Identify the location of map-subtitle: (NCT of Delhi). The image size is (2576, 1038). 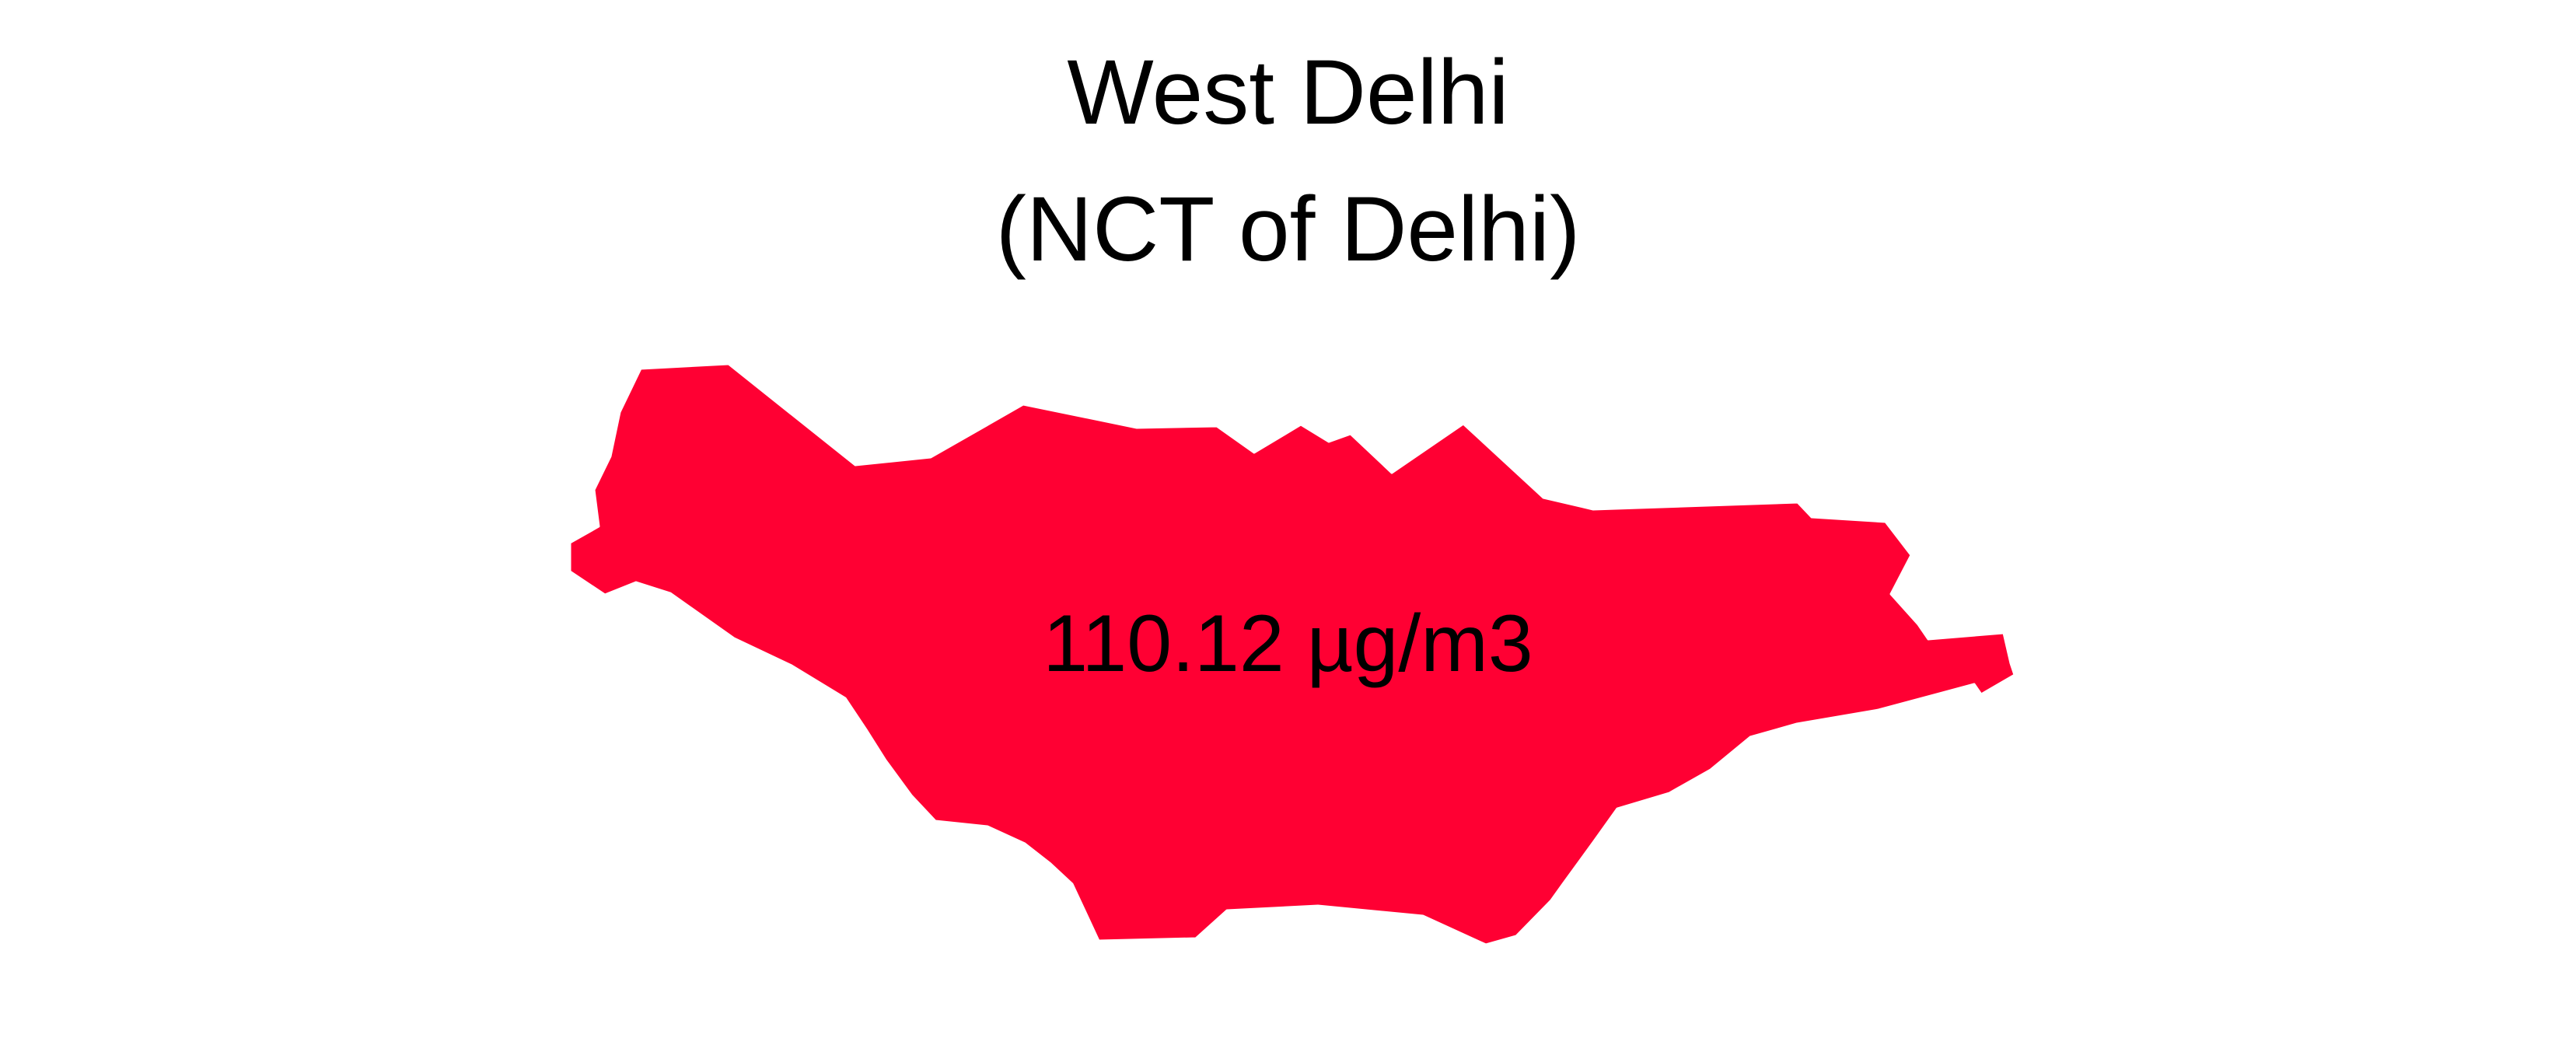
(1288, 230).